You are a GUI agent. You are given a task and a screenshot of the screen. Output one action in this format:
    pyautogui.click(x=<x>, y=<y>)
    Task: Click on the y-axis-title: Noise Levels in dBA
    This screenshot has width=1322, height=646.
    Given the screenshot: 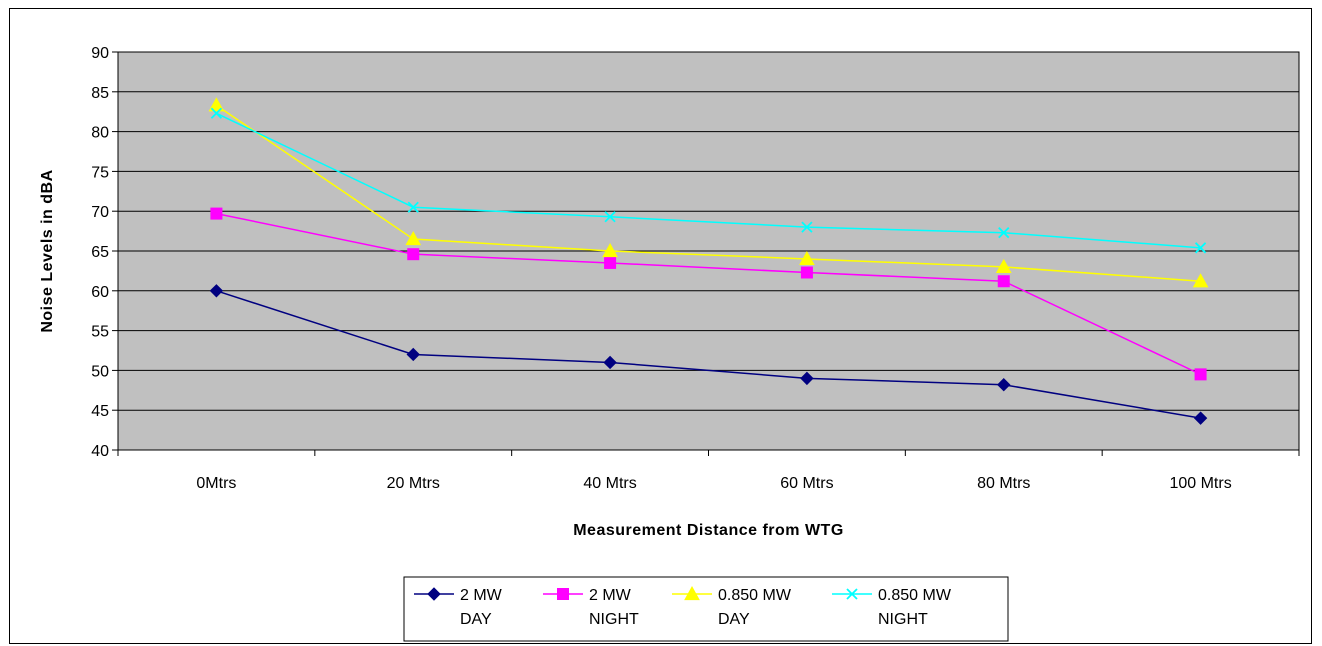 What is the action you would take?
    pyautogui.click(x=47, y=250)
    